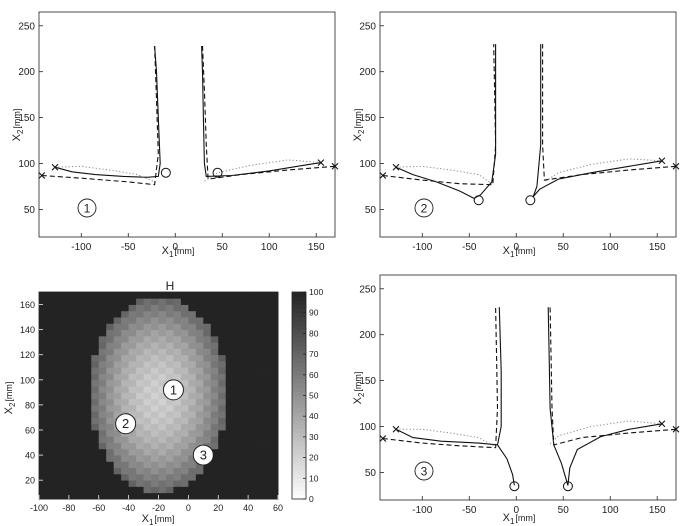 The width and height of the screenshot is (688, 526). Describe the element at coordinates (30, 405) in the screenshot. I see `y-tick-label: 80` at that location.